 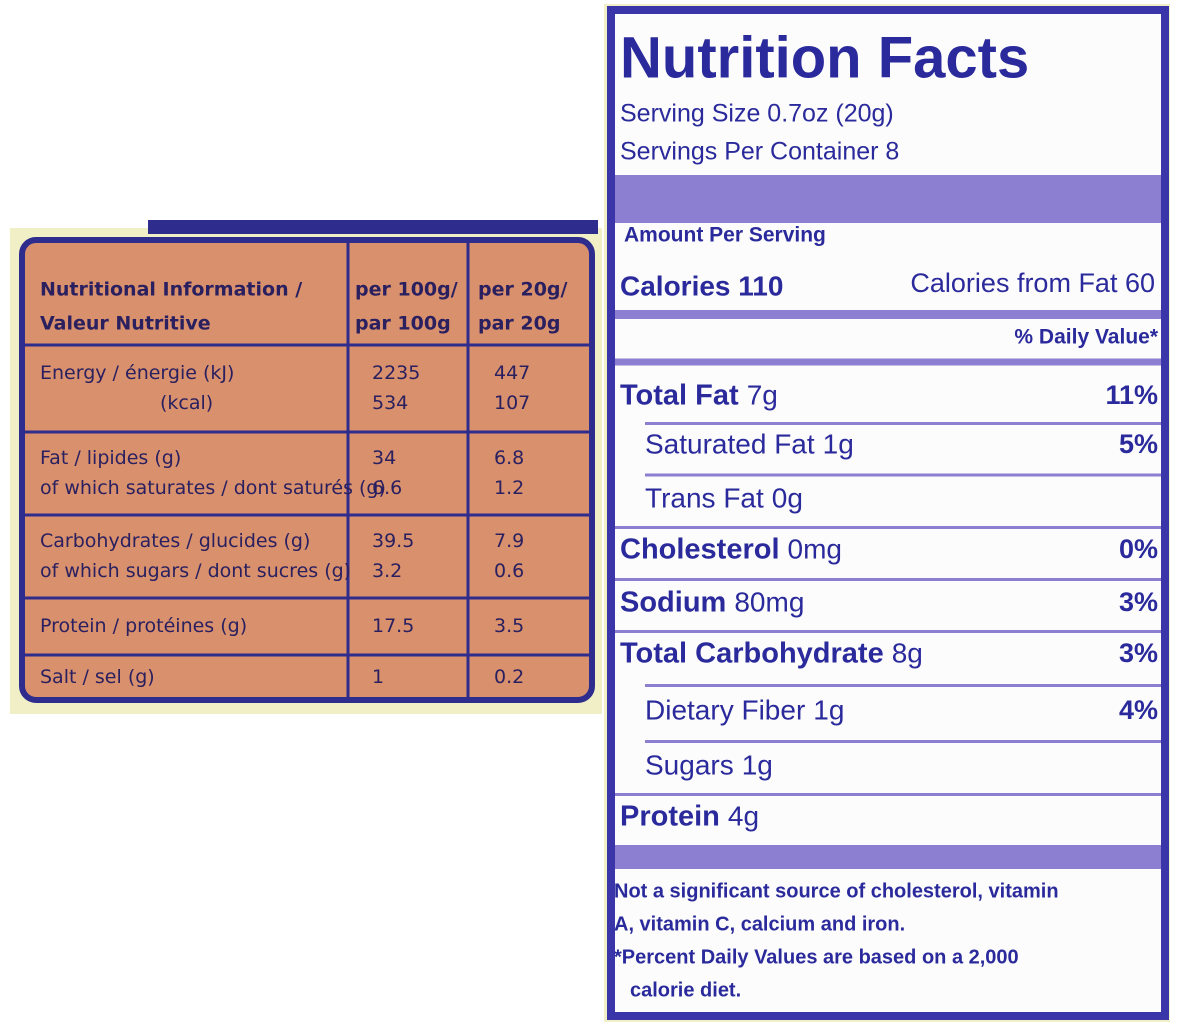 I want to click on amount-per-serving: Amount Per Serving, so click(x=725, y=235).